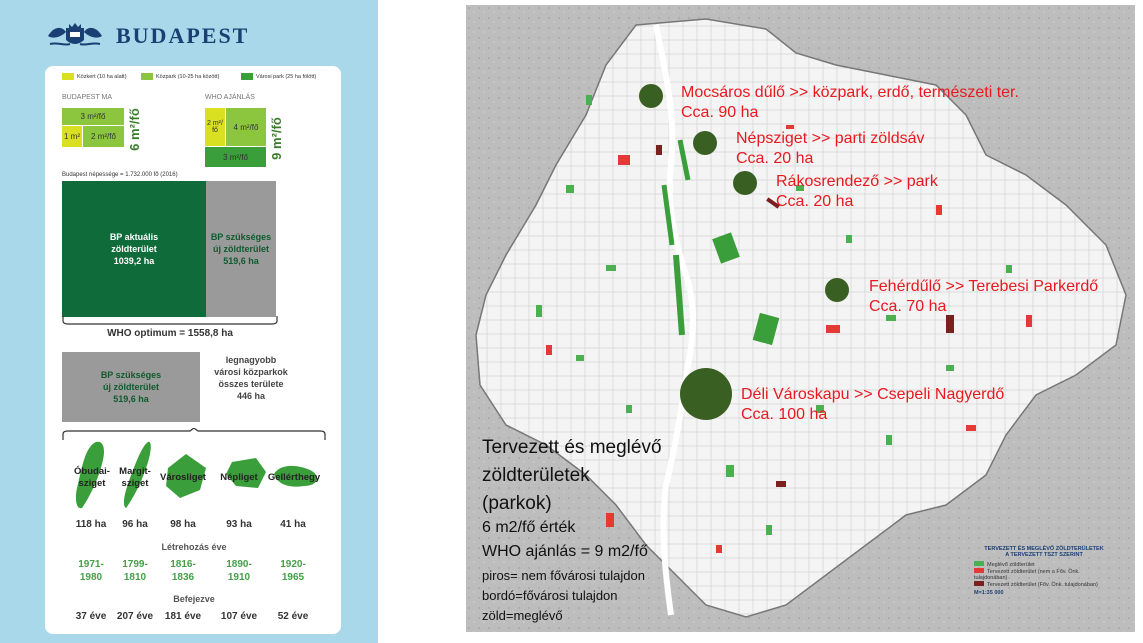  I want to click on mocsaros-dulo-circle, so click(651, 96).